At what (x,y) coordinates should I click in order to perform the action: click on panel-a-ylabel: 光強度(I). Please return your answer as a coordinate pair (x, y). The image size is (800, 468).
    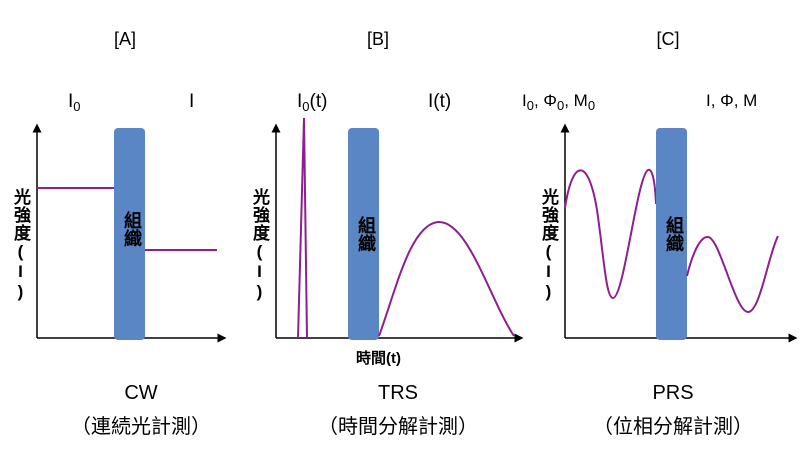
    Looking at the image, I should click on (20, 245).